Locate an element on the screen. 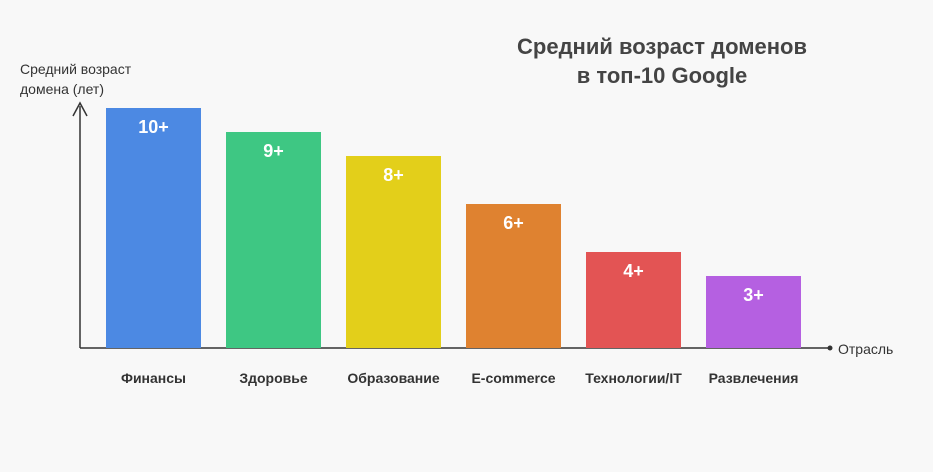  chart-title-line-2: в топ-10 Google is located at coordinates (662, 75).